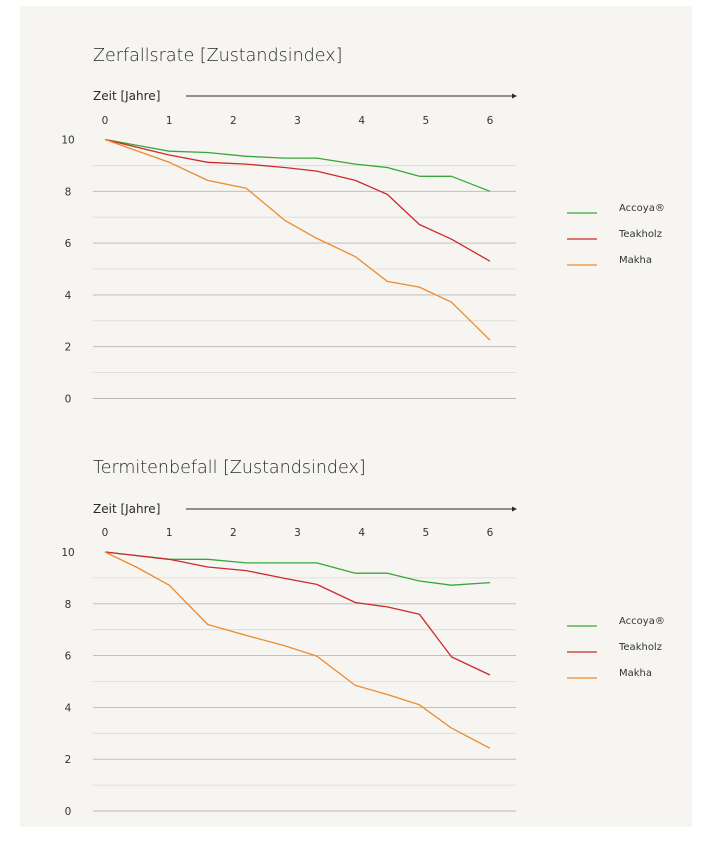 The height and width of the screenshot is (851, 711). Describe the element at coordinates (229, 468) in the screenshot. I see `chart-title: Termitenbefall [Zustandsindex]` at that location.